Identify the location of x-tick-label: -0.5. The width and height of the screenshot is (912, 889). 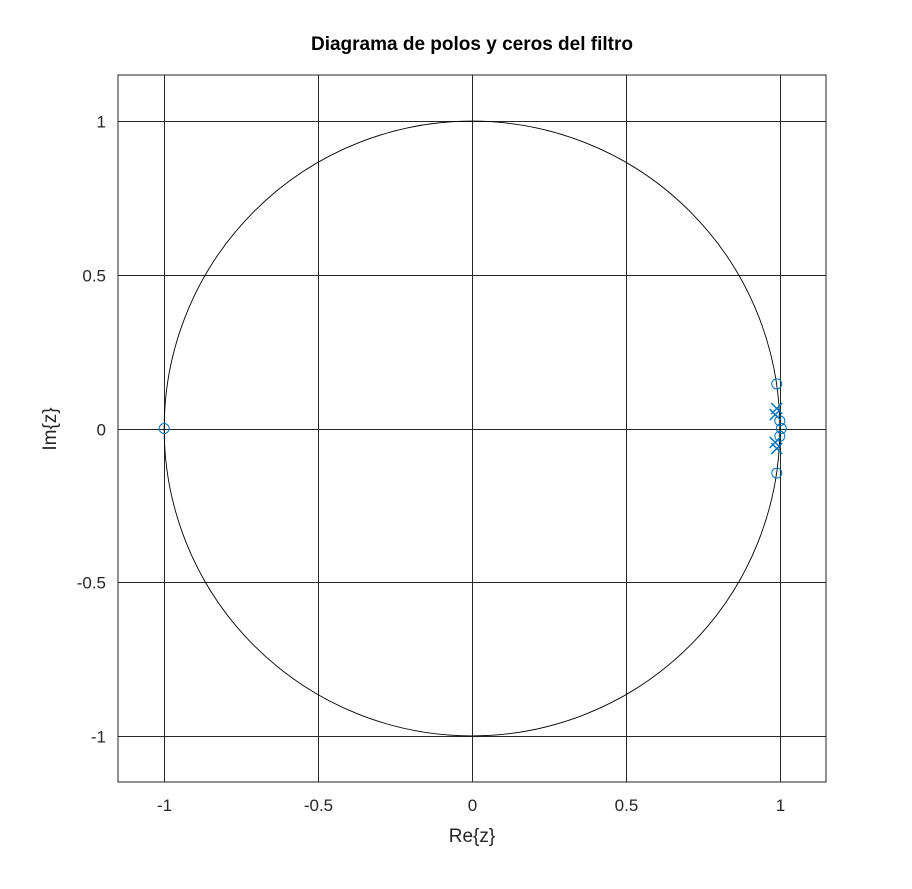
(318, 805).